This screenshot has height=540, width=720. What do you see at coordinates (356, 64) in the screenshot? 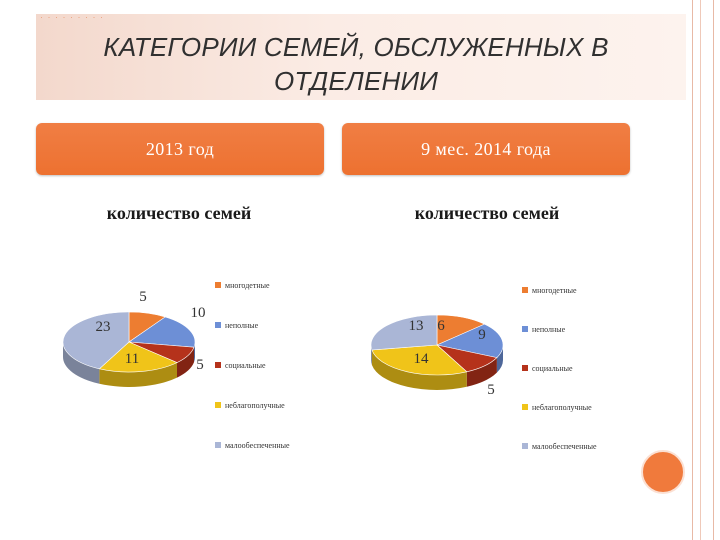
I see `slide-title: КАТЕГОРИИ СЕМЕЙ, ОБСЛУЖЕННЫХ В ОТДЕЛЕНИИ` at bounding box center [356, 64].